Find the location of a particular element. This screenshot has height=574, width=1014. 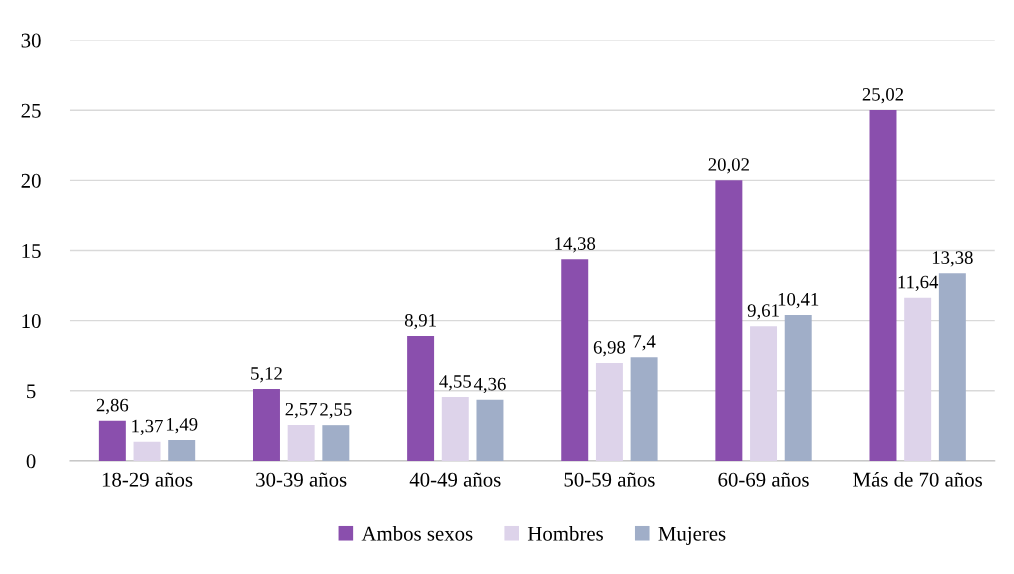

x-tick-label: 60-69 años is located at coordinates (763, 479).